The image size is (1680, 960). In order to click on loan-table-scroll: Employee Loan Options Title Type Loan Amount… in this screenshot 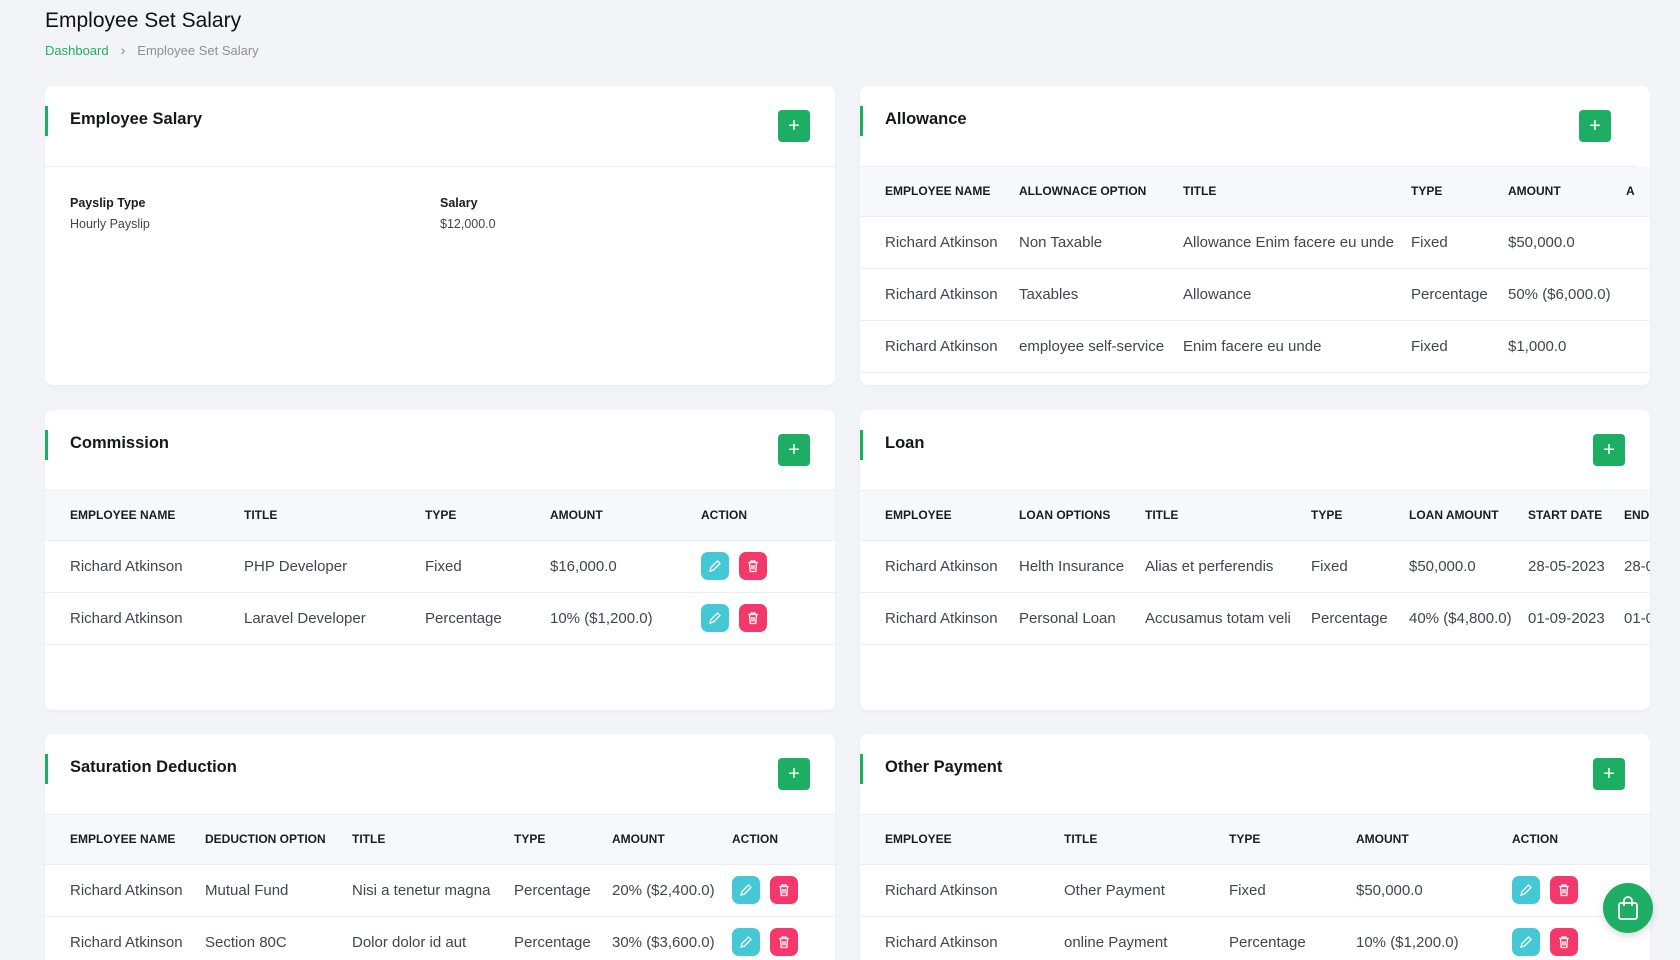, I will do `click(1255, 568)`.